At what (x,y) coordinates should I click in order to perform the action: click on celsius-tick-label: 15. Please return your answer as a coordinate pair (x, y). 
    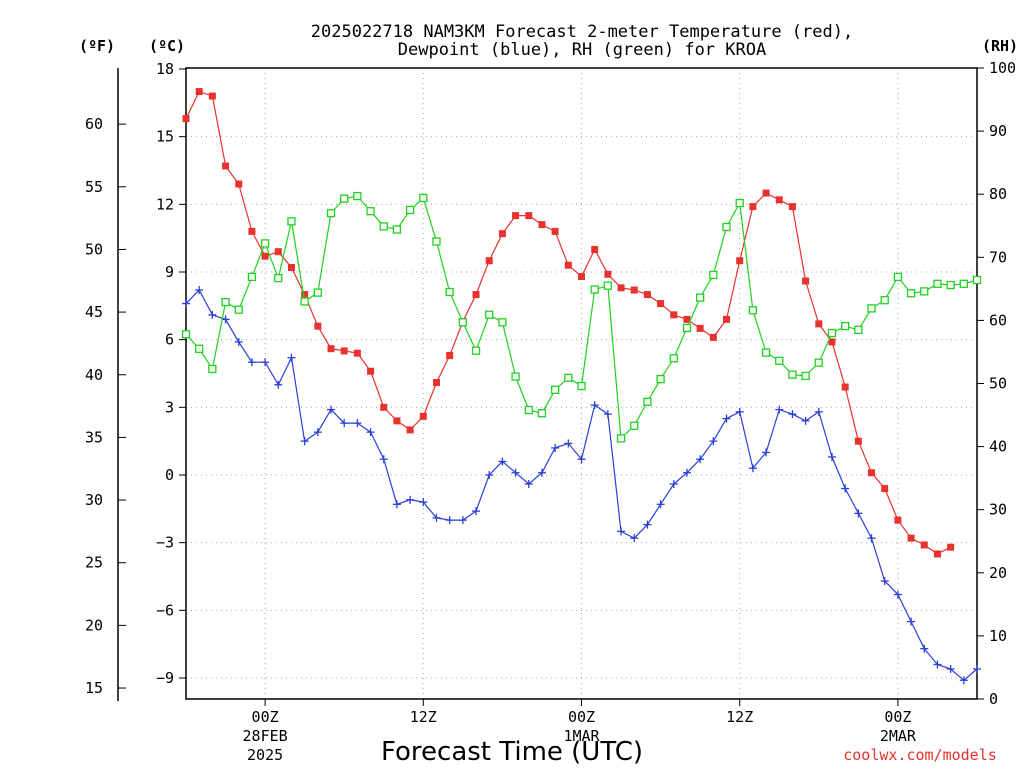
    Looking at the image, I should click on (165, 137).